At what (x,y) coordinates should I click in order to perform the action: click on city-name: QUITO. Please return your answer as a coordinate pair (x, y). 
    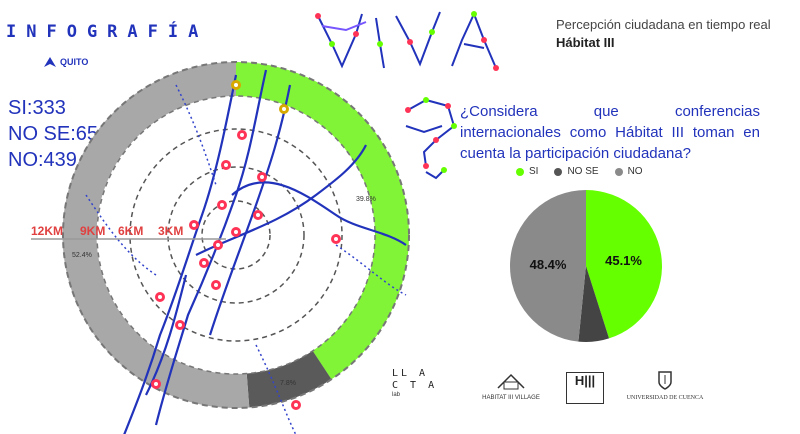
    Looking at the image, I should click on (74, 62).